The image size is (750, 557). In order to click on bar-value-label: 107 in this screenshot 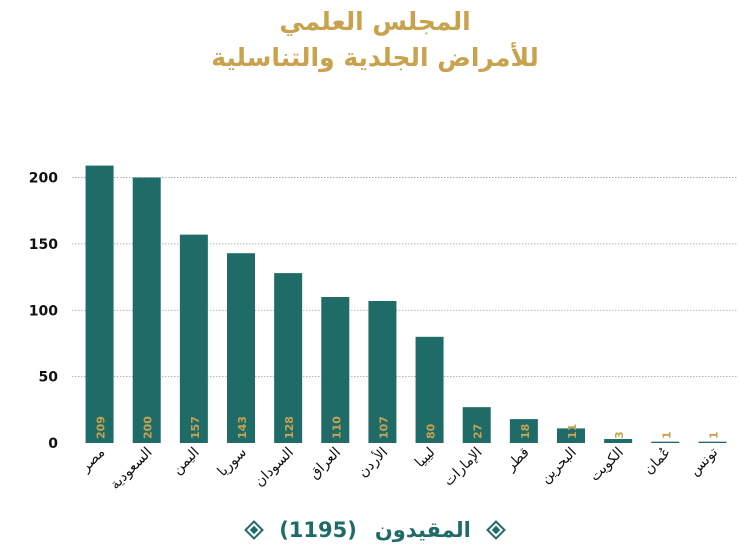, I will do `click(383, 427)`.